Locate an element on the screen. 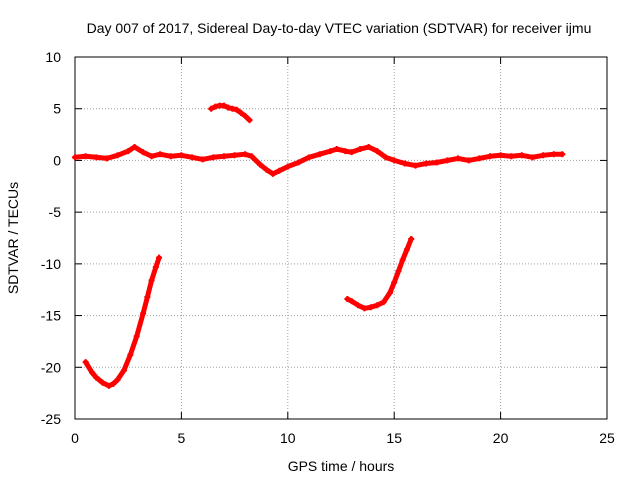 The height and width of the screenshot is (480, 640). x-tick-label: 10 is located at coordinates (288, 438).